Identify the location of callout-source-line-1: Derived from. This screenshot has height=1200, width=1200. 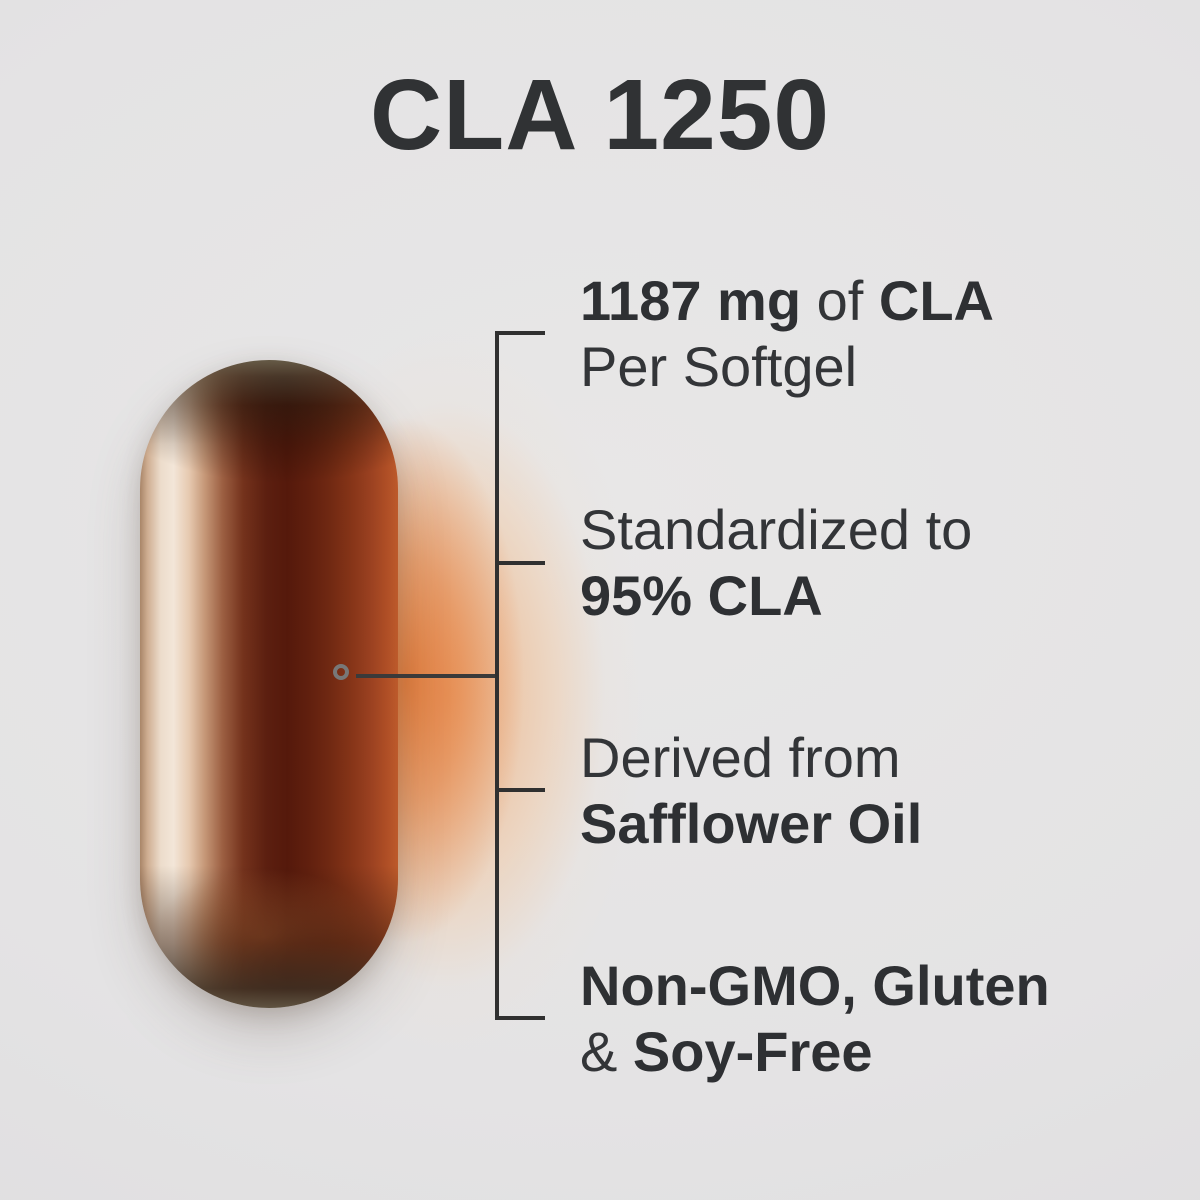
(751, 758).